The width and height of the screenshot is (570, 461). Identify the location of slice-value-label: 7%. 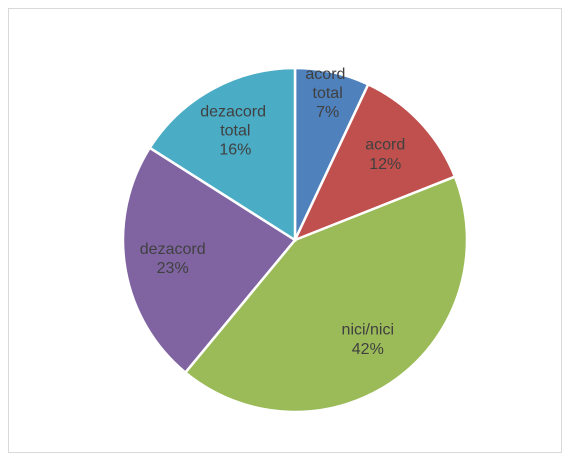
(327, 112).